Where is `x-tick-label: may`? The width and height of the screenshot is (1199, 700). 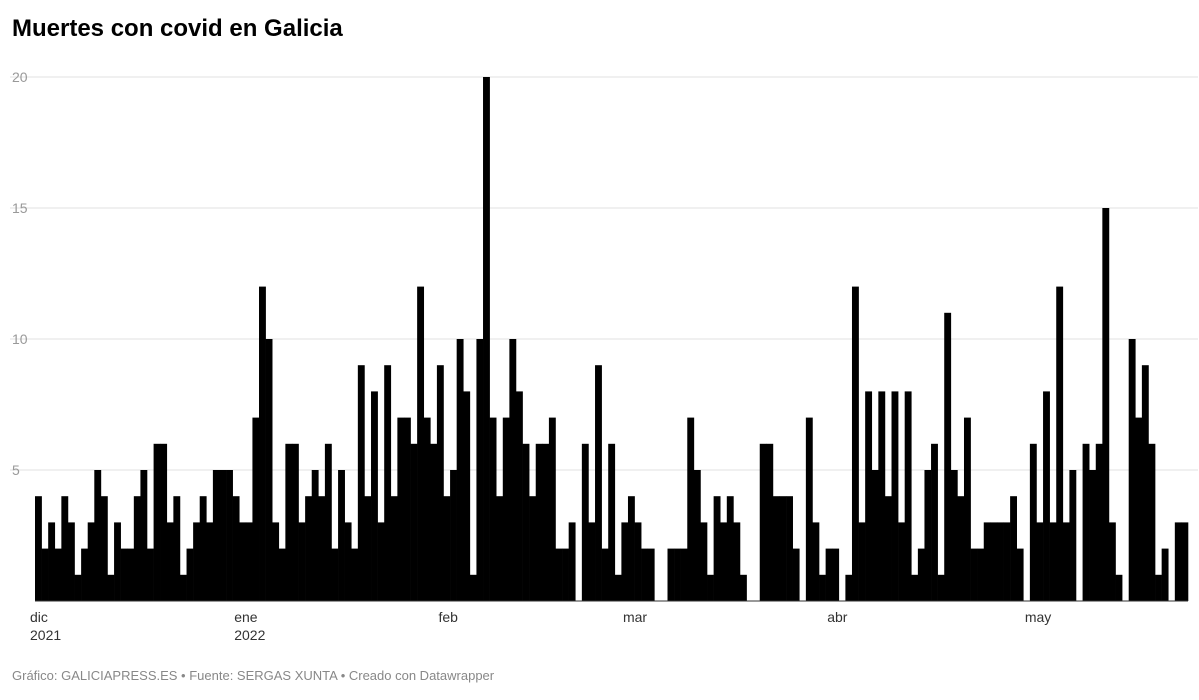
x-tick-label: may is located at coordinates (1038, 617).